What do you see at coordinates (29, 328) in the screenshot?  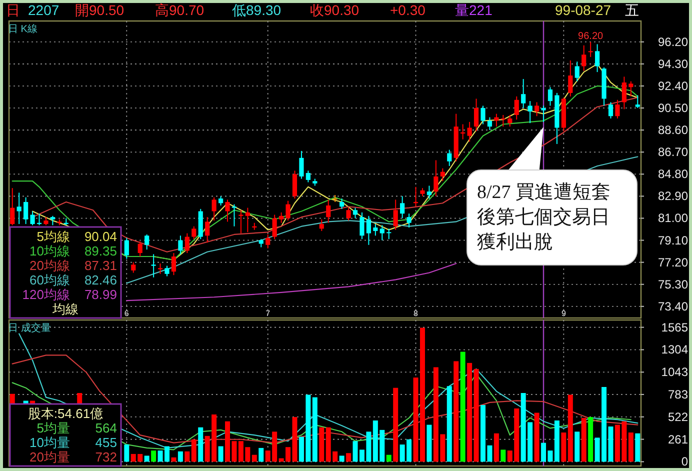 I see `chart-title: 日 成交量` at bounding box center [29, 328].